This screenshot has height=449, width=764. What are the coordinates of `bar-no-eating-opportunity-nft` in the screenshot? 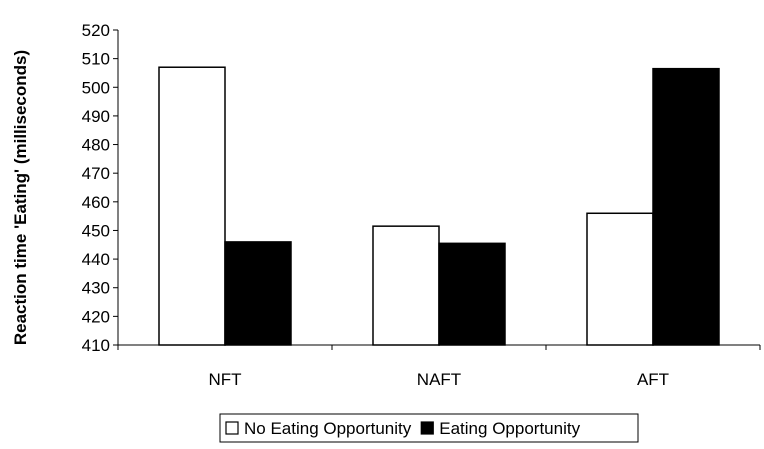 It's located at (192, 206).